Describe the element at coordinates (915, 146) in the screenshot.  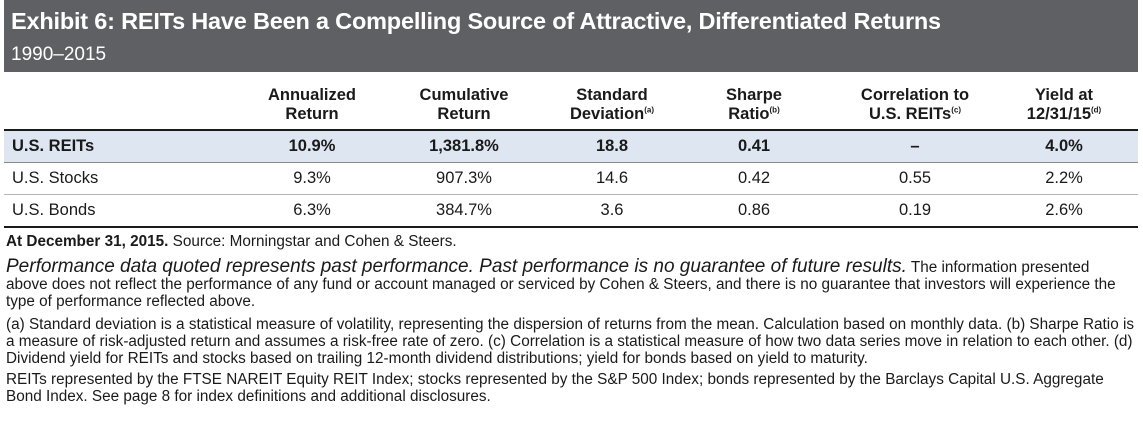
I see `cell-correlation: –` at that location.